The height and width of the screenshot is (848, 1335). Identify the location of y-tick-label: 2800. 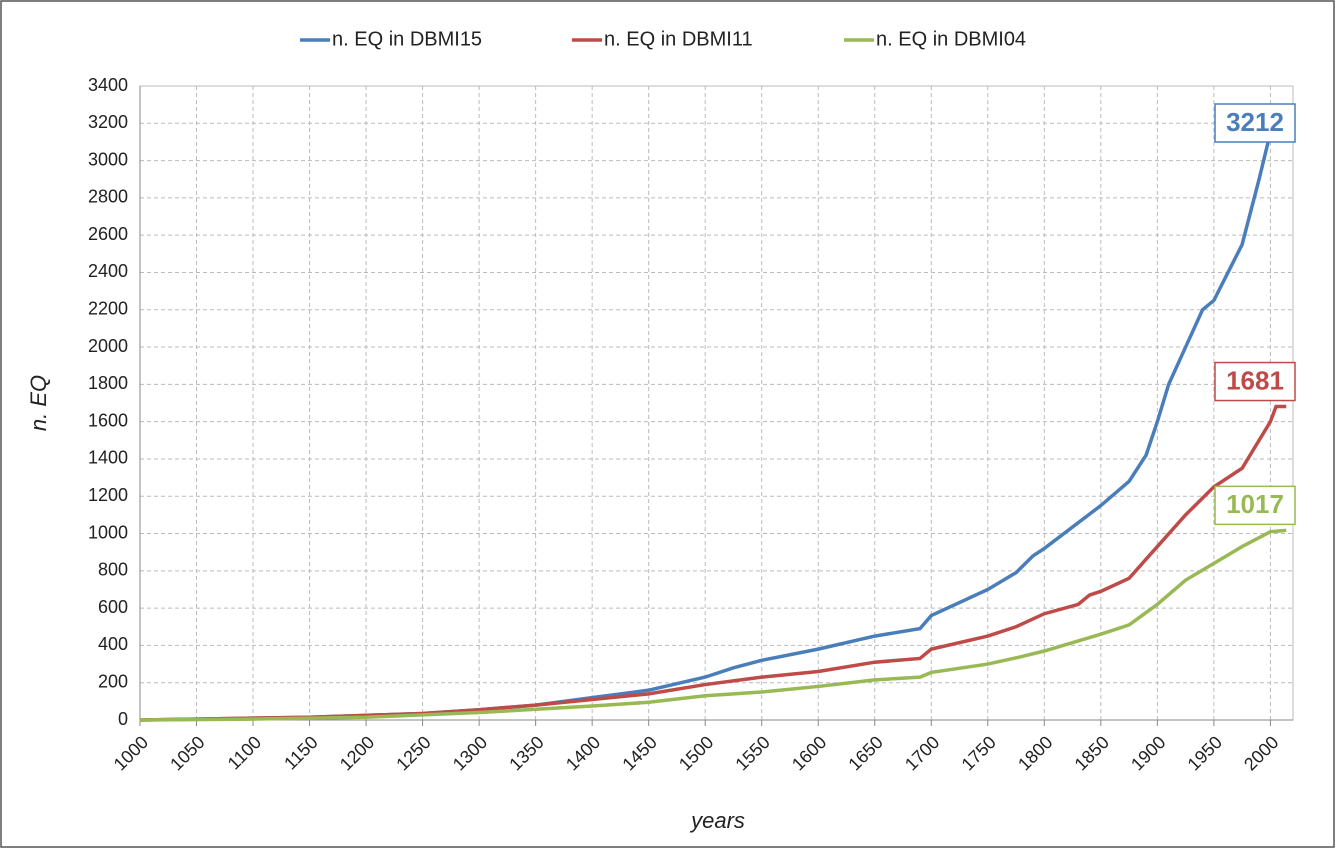
(108, 197).